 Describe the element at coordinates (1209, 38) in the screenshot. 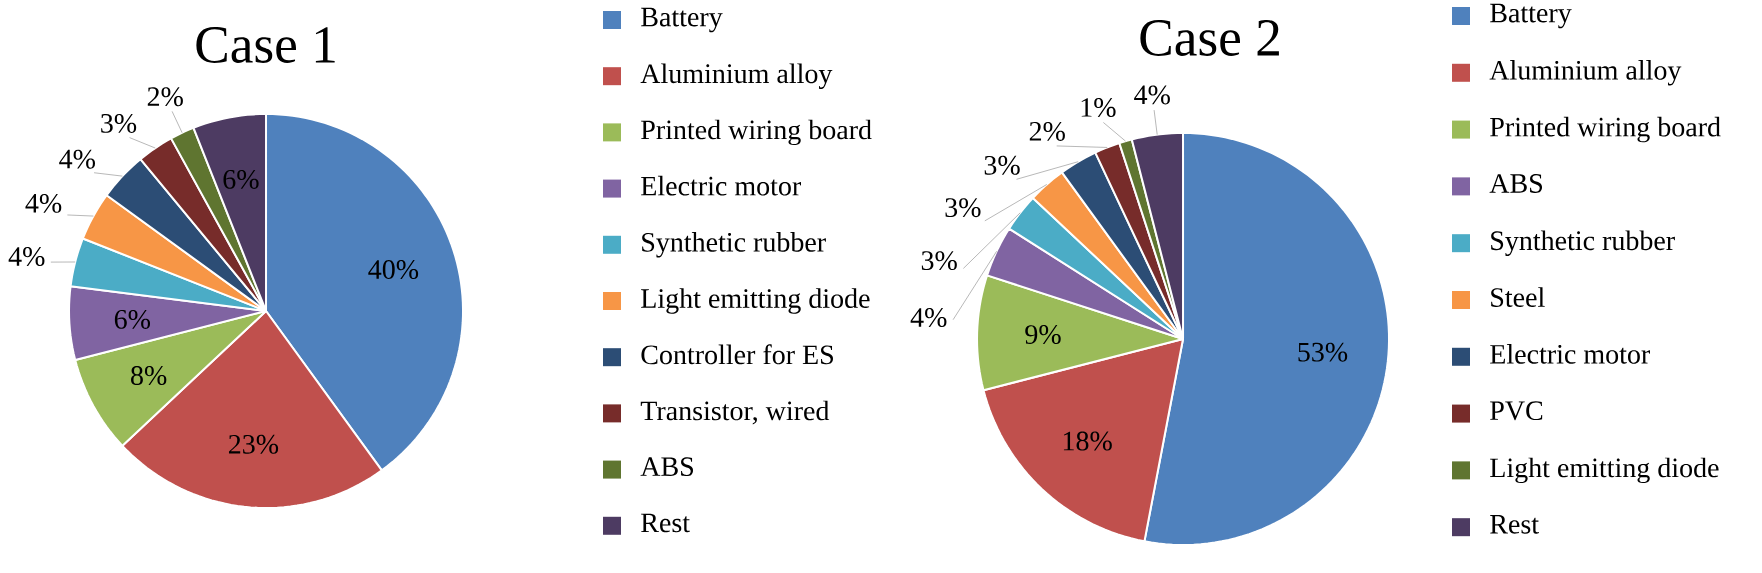

I see `chart-title: Case 2` at that location.